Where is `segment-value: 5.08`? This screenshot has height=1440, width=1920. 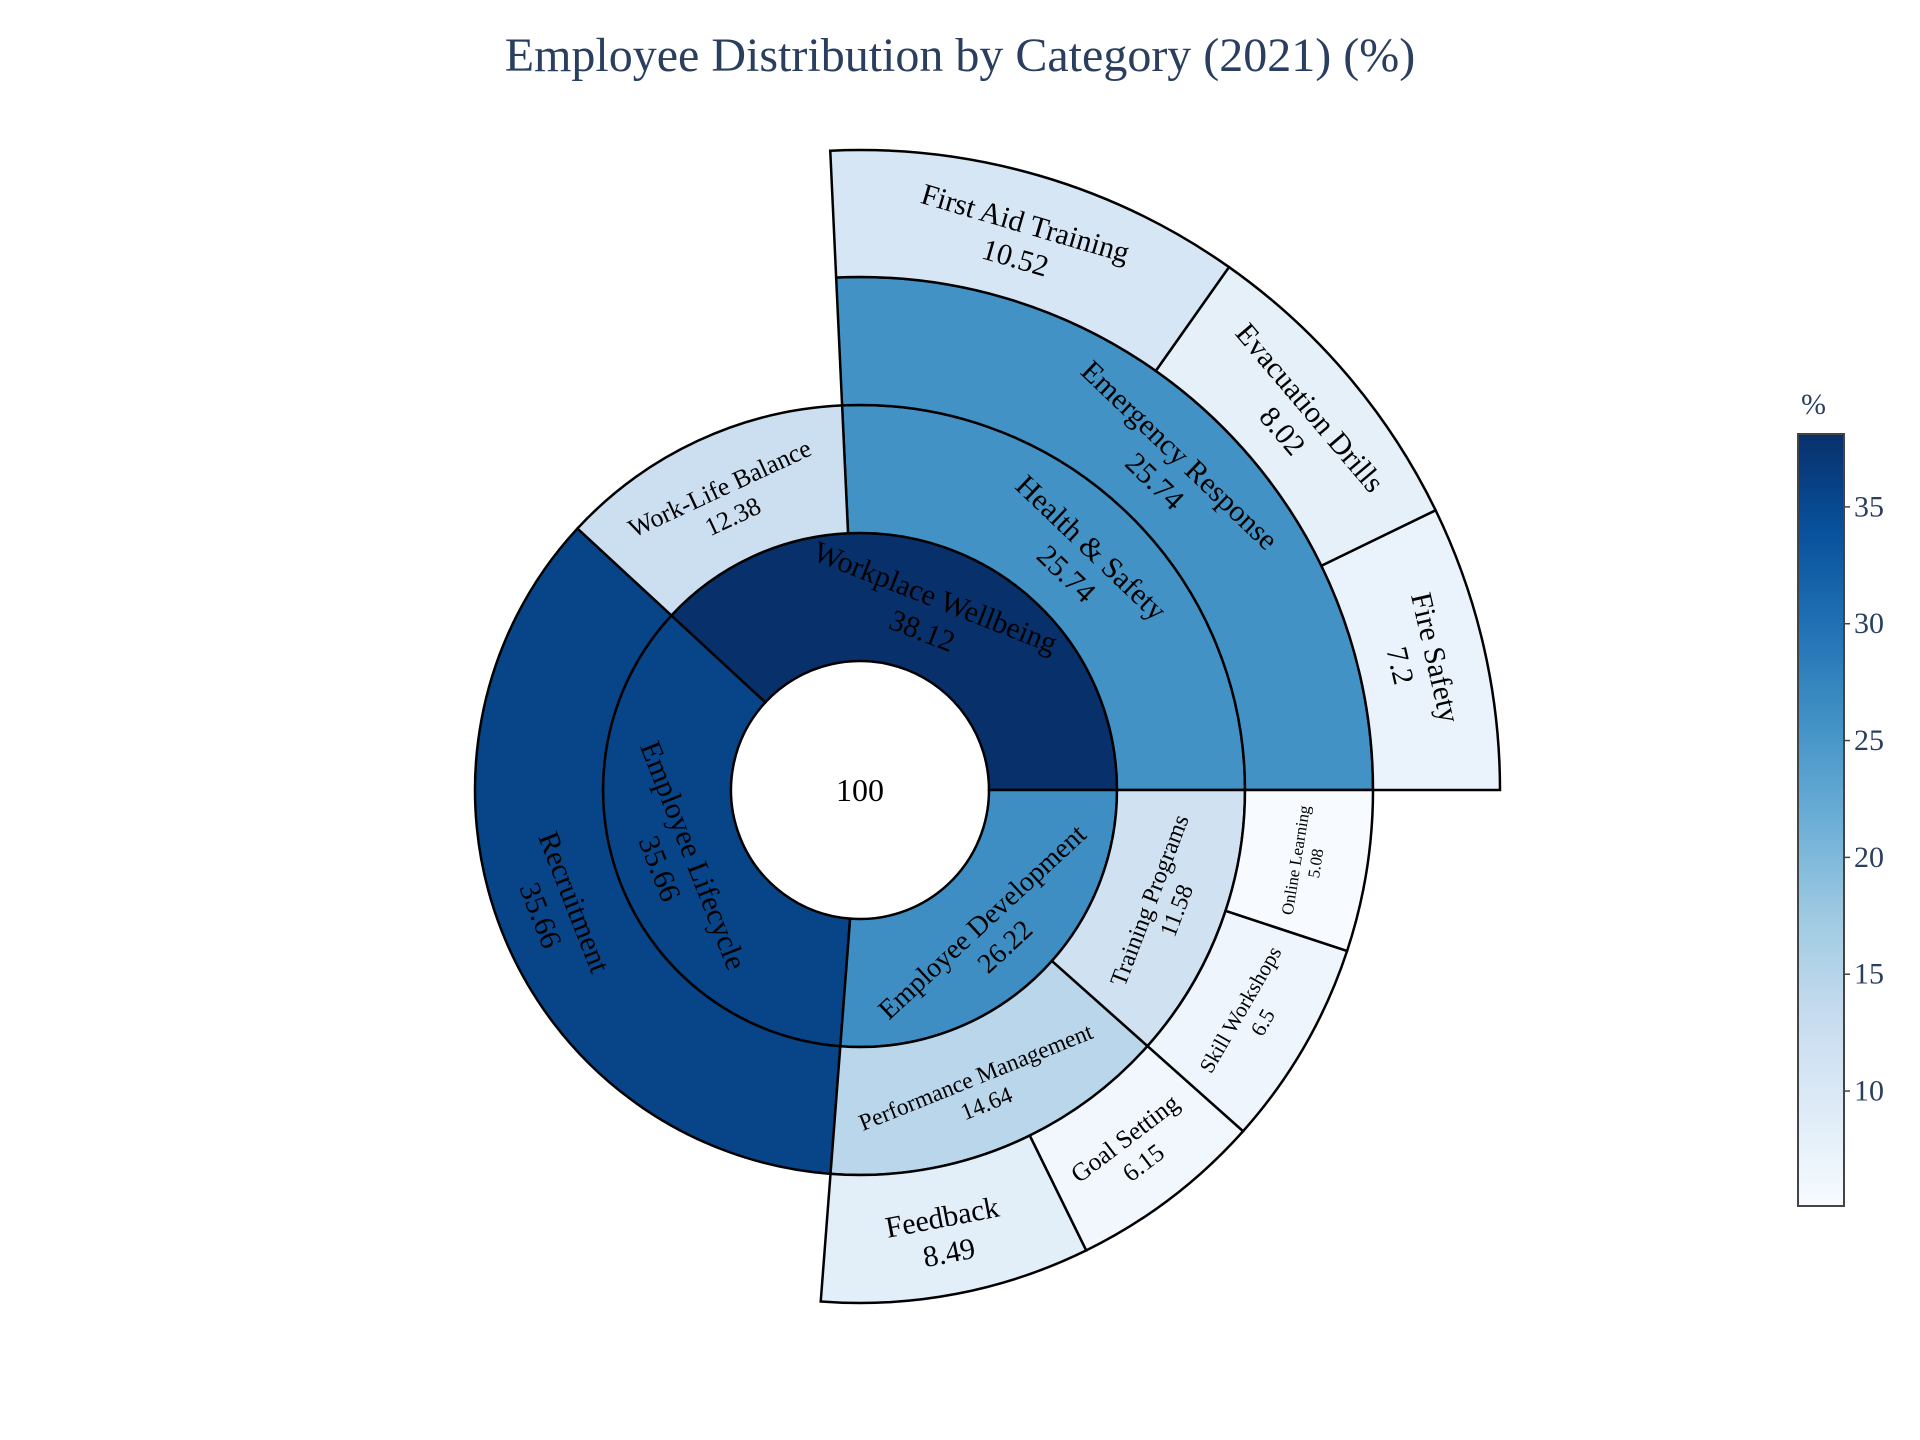 segment-value: 5.08 is located at coordinates (1315, 863).